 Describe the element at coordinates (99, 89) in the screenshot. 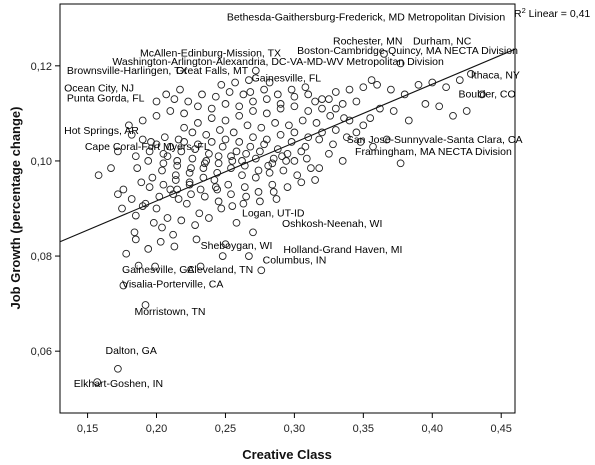

I see `point-annotation: Ocean City, NJ` at that location.